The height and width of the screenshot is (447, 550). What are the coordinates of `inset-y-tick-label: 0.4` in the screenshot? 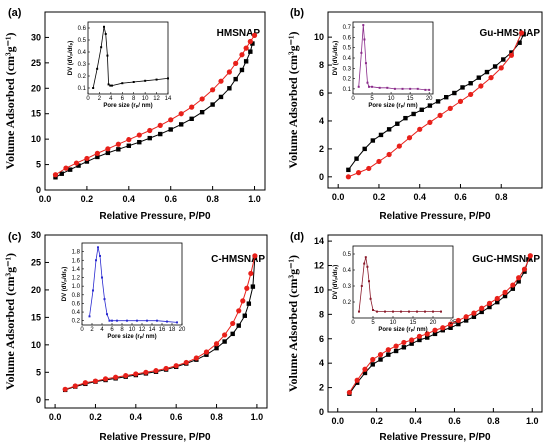 It's located at (347, 59).